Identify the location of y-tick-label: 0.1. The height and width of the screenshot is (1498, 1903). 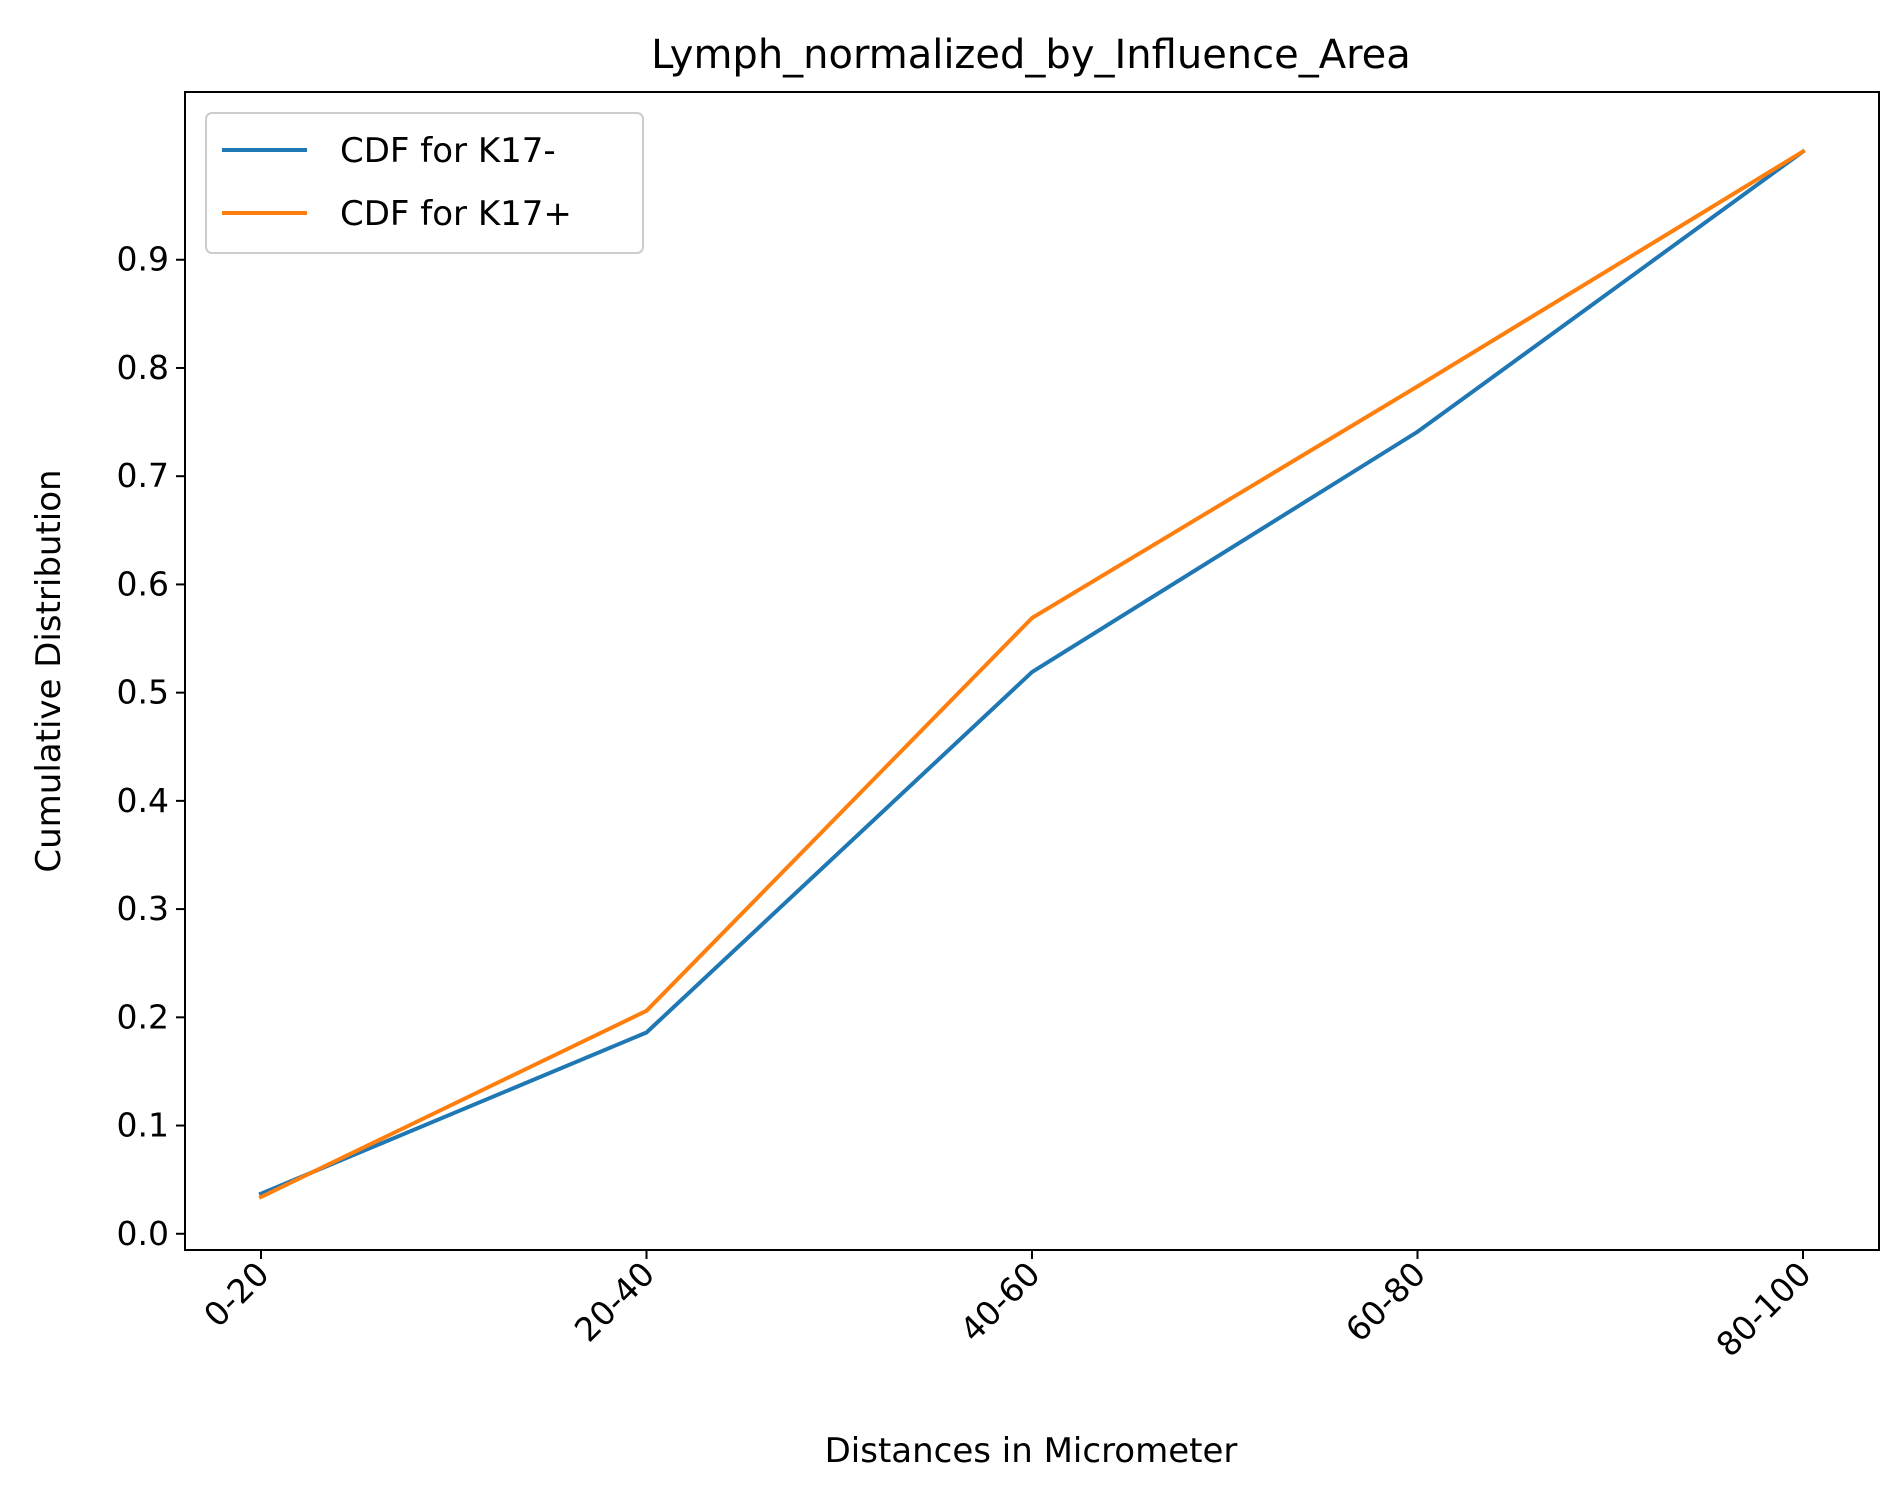
(143, 1125).